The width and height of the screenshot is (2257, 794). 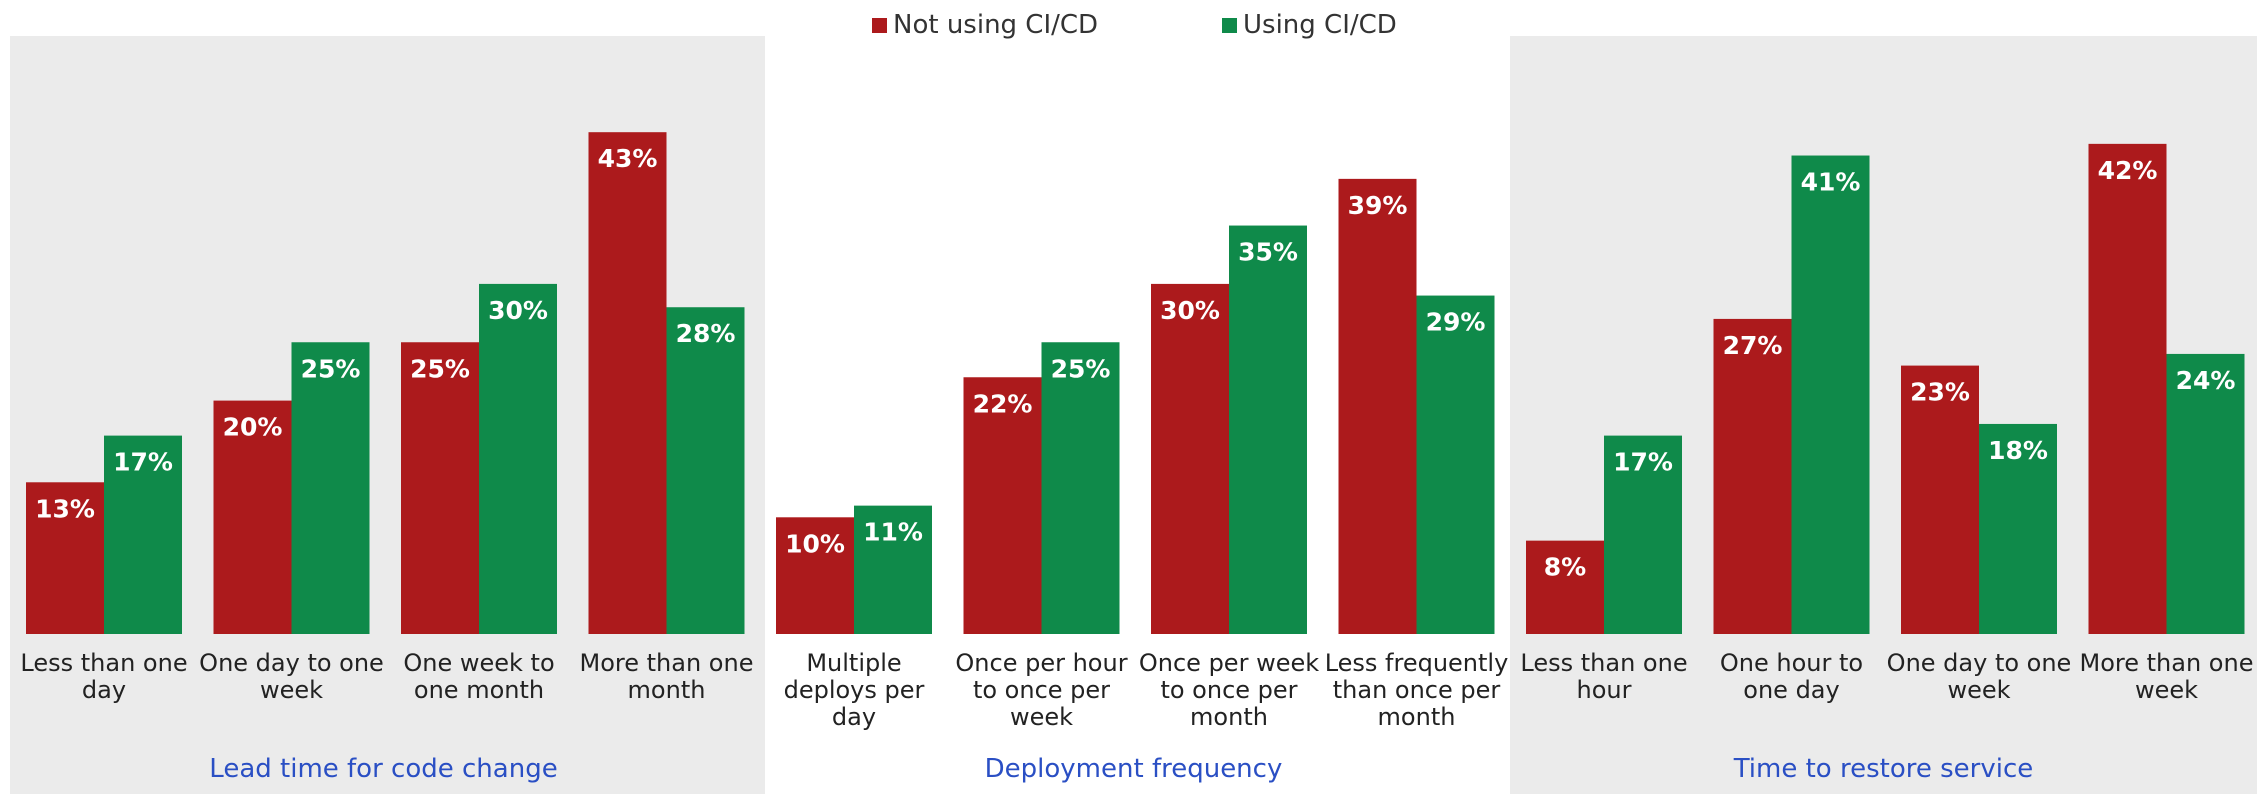 I want to click on data-label: 43%, so click(x=628, y=158).